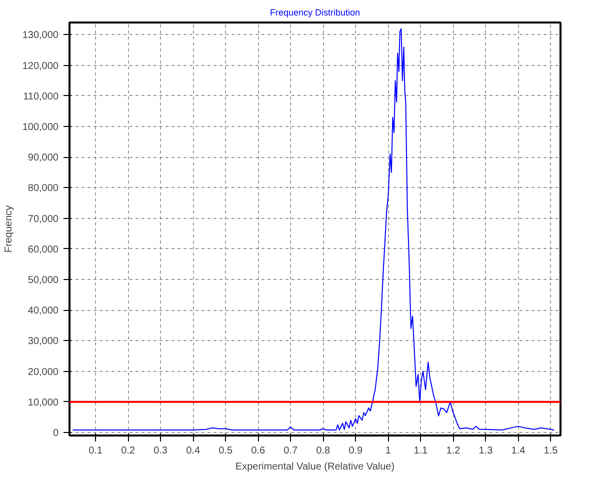 The width and height of the screenshot is (589, 483). What do you see at coordinates (388, 451) in the screenshot?
I see `x-tick-label: 1` at bounding box center [388, 451].